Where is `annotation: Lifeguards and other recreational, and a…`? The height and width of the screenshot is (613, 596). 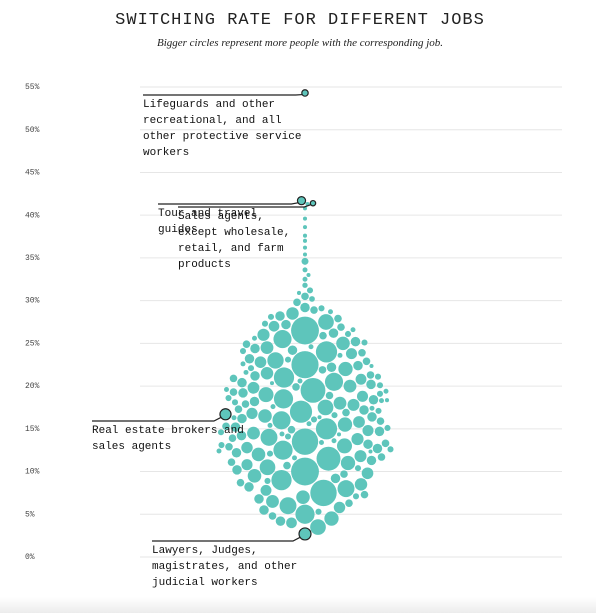 annotation: Lifeguards and other recreational, and a… is located at coordinates (222, 129).